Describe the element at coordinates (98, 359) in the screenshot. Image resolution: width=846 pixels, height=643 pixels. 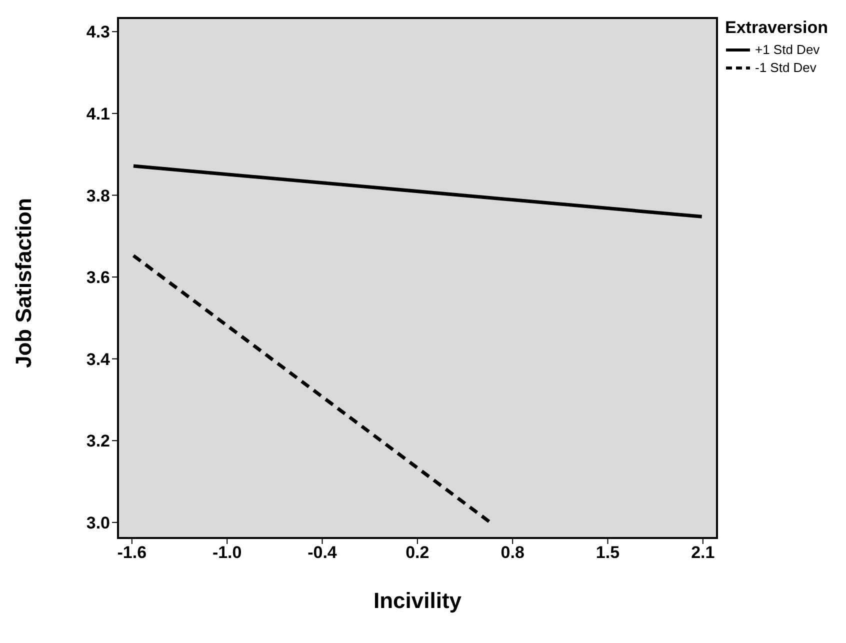
I see `y-tick-label: 3.4` at that location.